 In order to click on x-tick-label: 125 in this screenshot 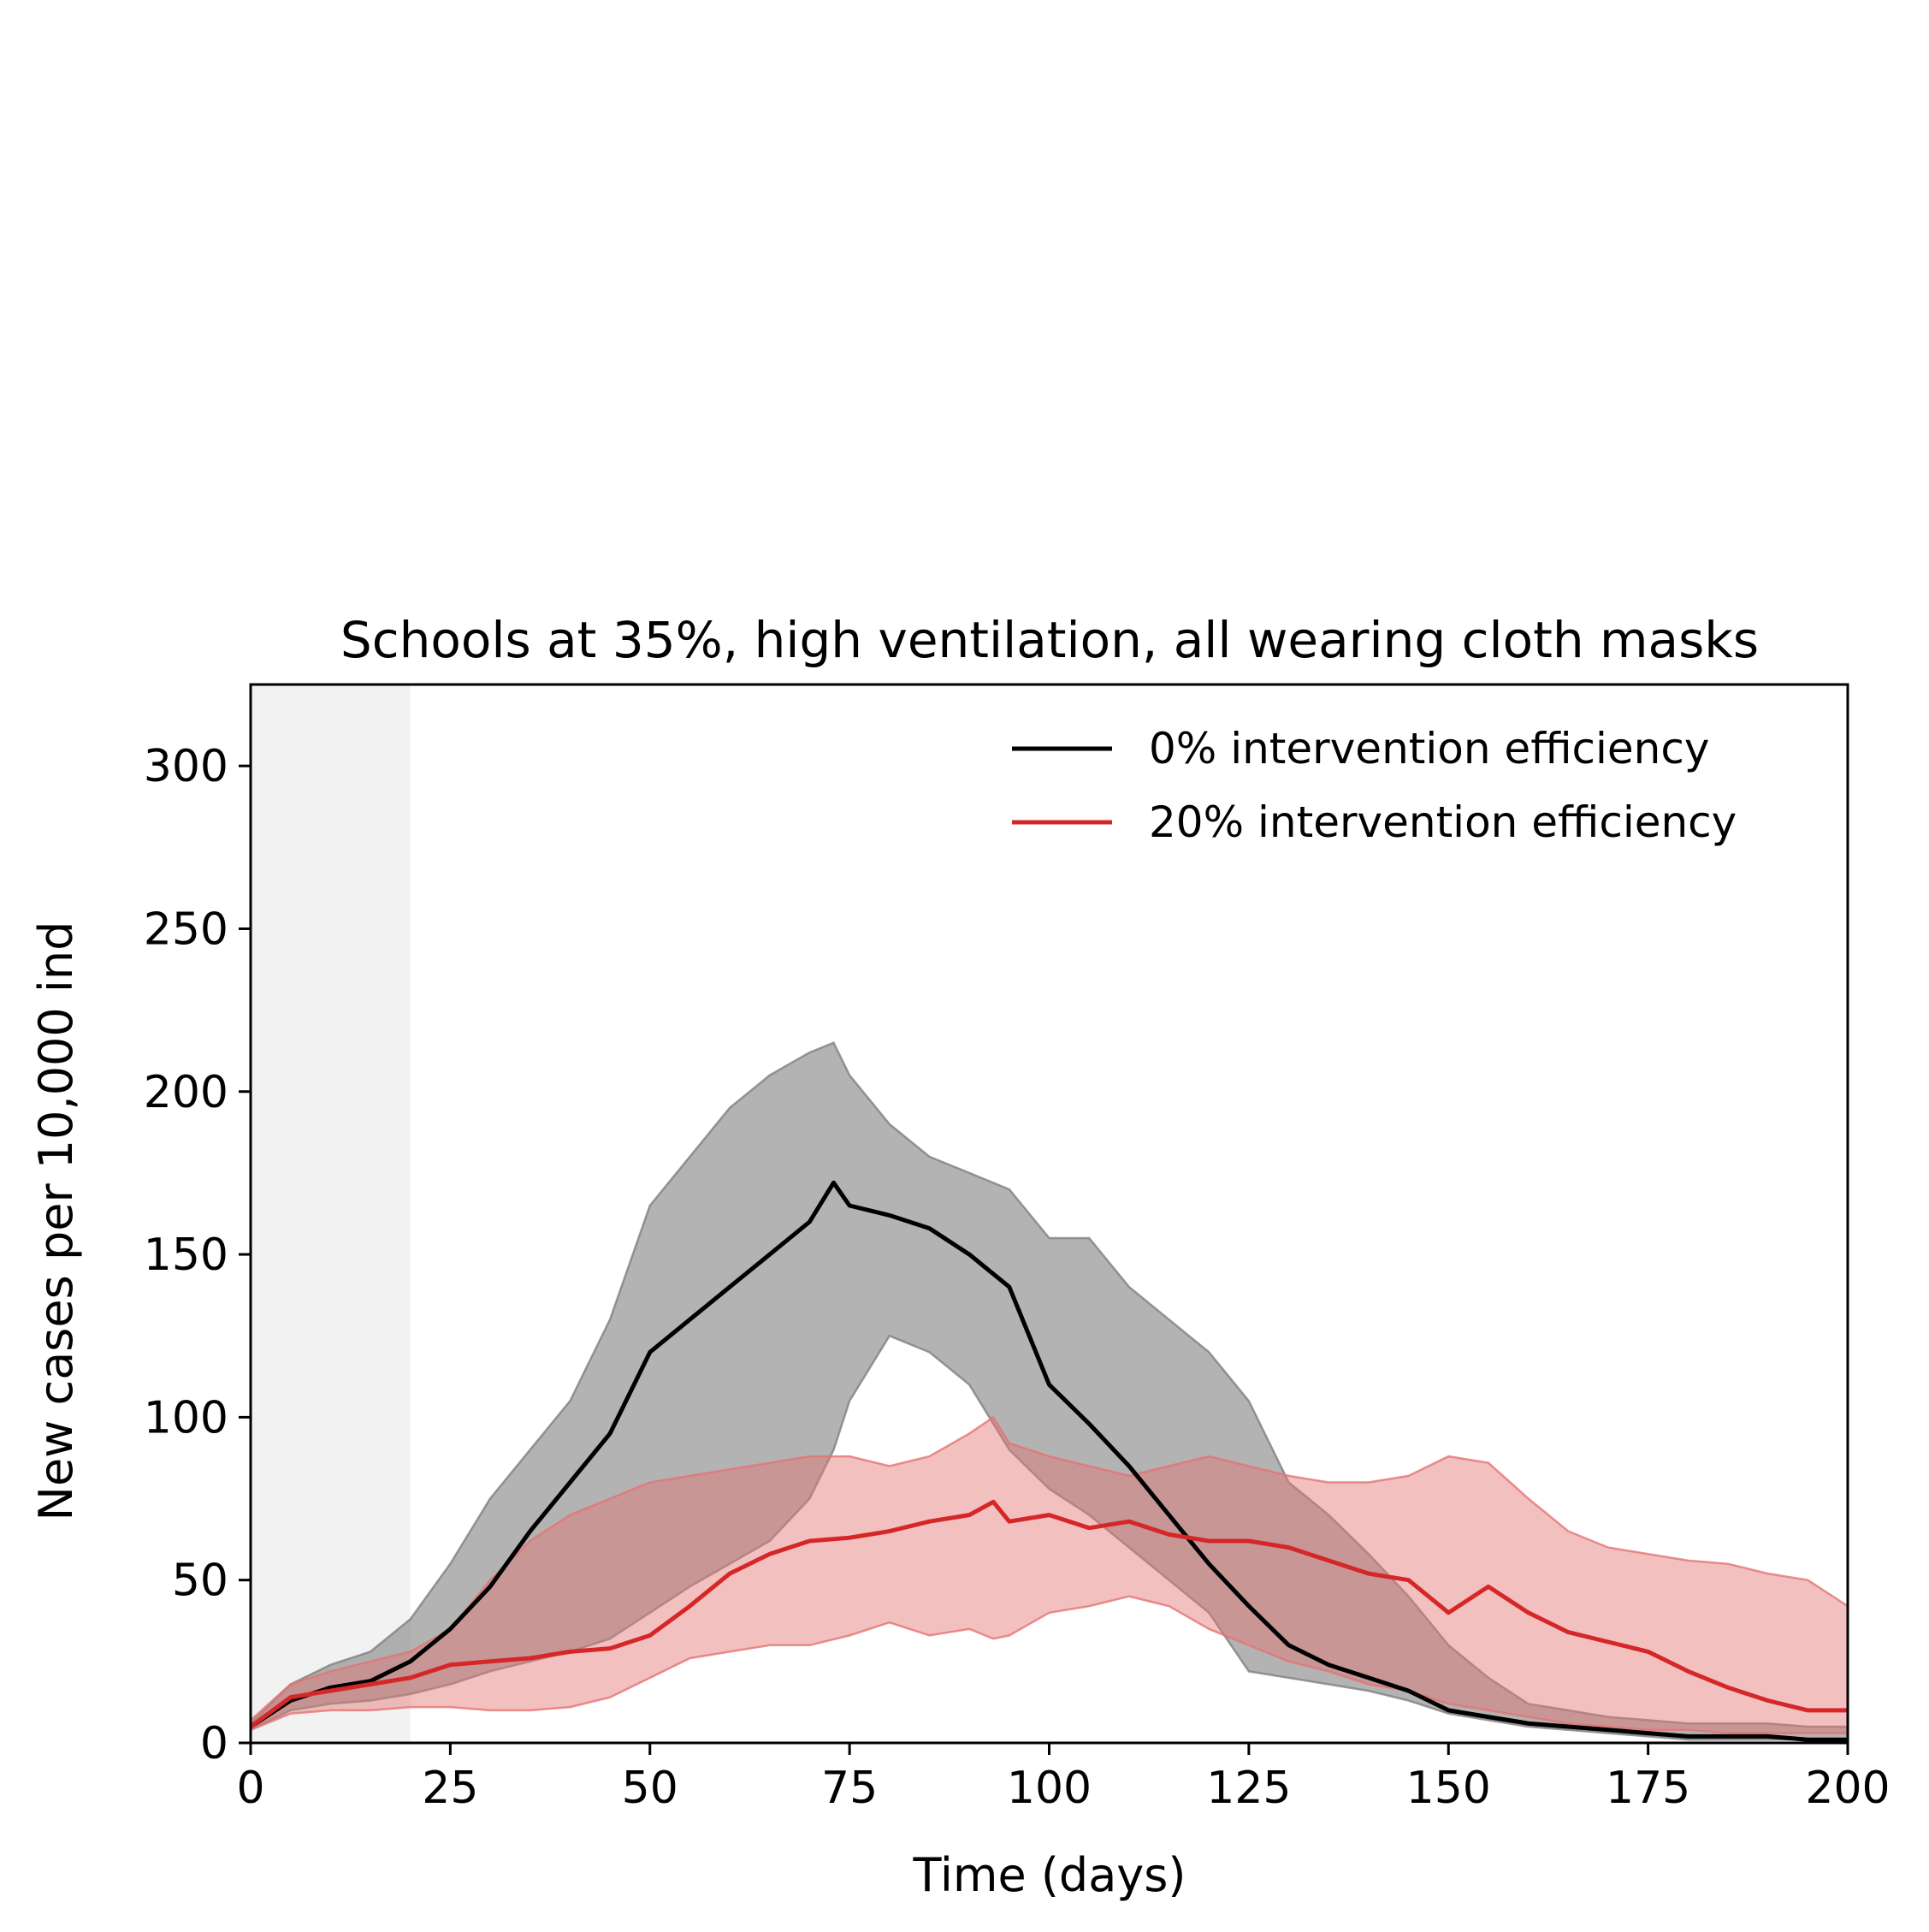, I will do `click(1248, 1789)`.